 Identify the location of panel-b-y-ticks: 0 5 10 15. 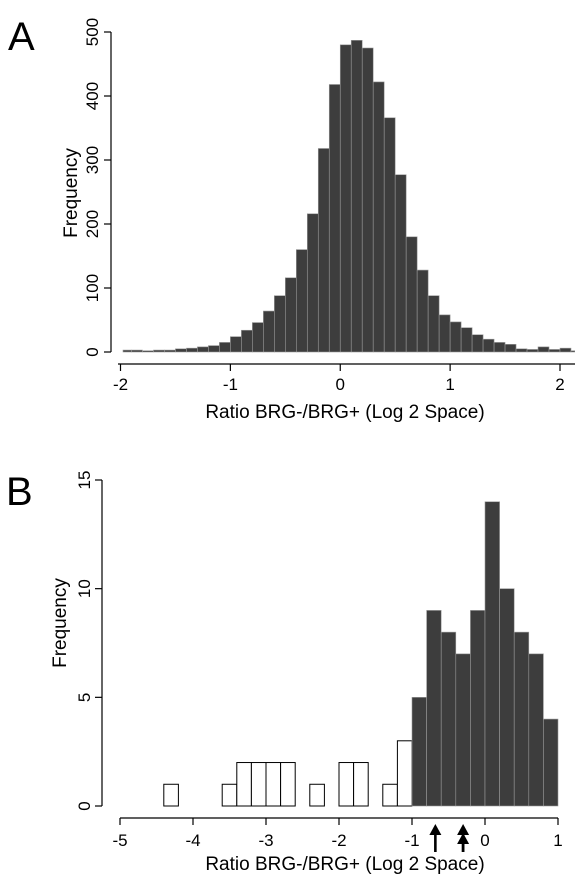
(88, 641).